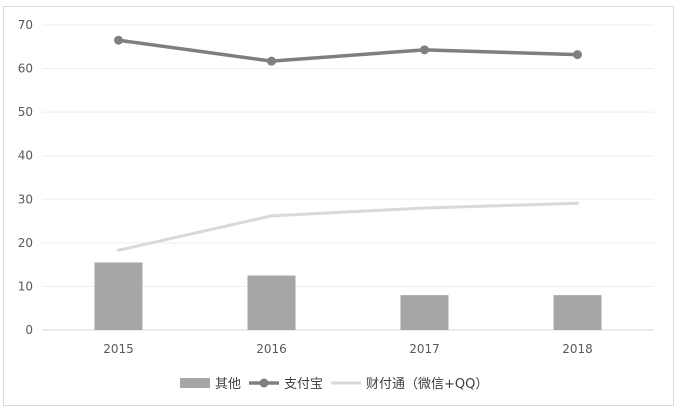 The height and width of the screenshot is (411, 679). What do you see at coordinates (25, 199) in the screenshot?
I see `y-tick-label: 30` at bounding box center [25, 199].